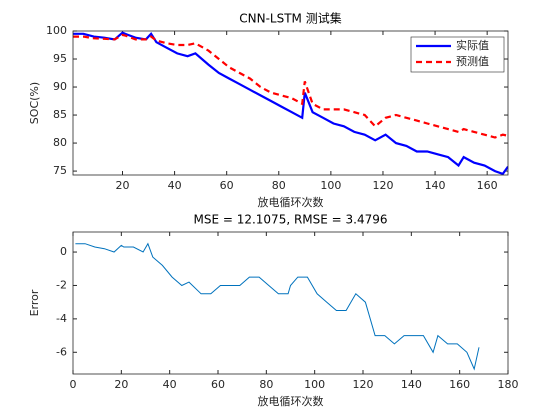 The height and width of the screenshot is (420, 560). Describe the element at coordinates (60, 114) in the screenshot. I see `y-tick-label: 85` at that location.